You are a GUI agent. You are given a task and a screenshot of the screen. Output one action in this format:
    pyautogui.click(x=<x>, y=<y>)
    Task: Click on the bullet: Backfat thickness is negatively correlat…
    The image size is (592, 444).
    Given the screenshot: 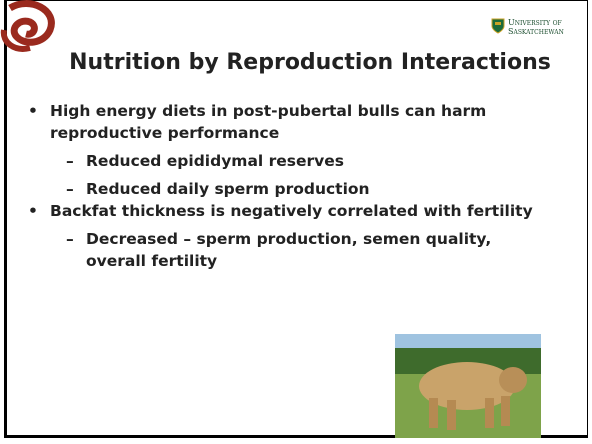 What is the action you would take?
    pyautogui.click(x=288, y=211)
    